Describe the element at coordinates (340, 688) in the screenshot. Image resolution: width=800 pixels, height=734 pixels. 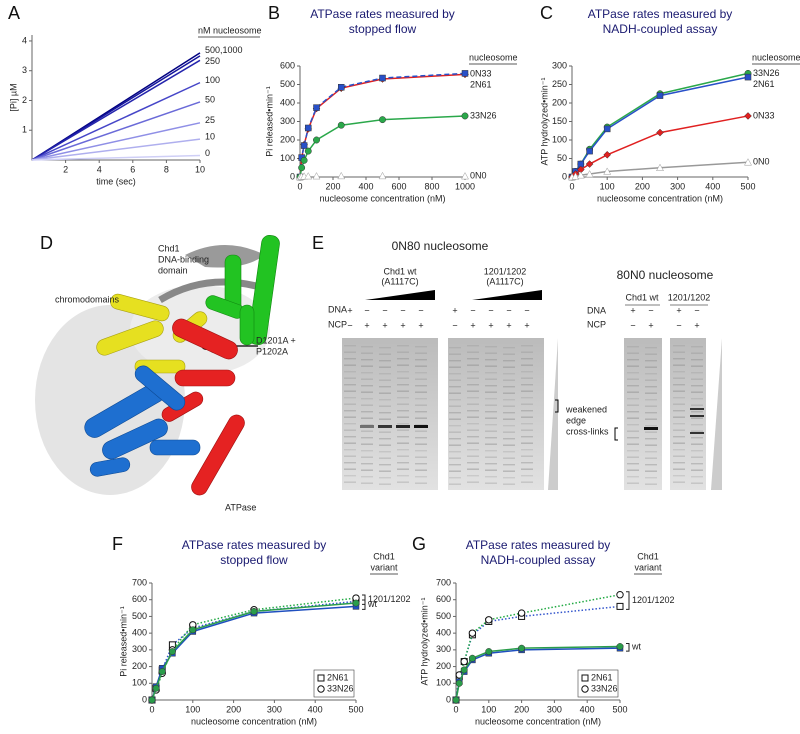
I see `legend-label: 33N26` at that location.